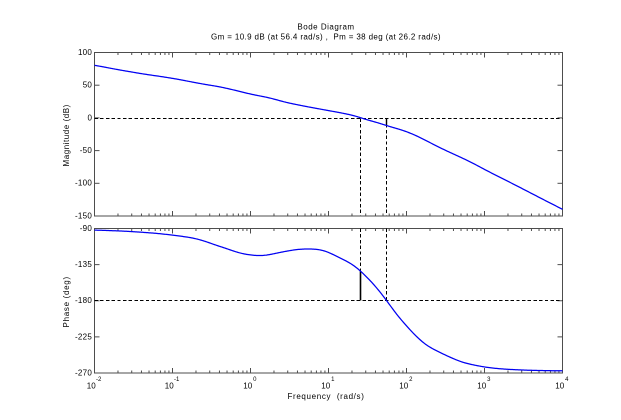  I want to click on svg-text: 3, so click(489, 380).